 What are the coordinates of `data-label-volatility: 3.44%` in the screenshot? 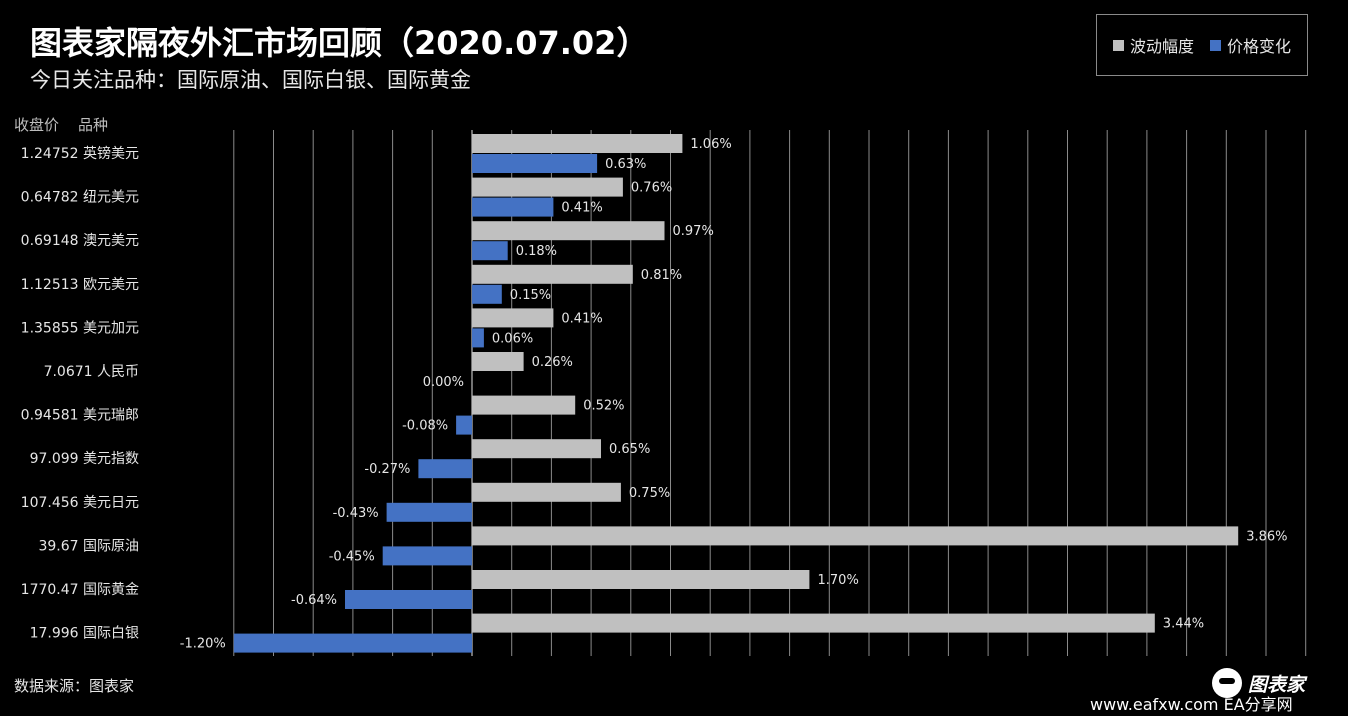 It's located at (1183, 624).